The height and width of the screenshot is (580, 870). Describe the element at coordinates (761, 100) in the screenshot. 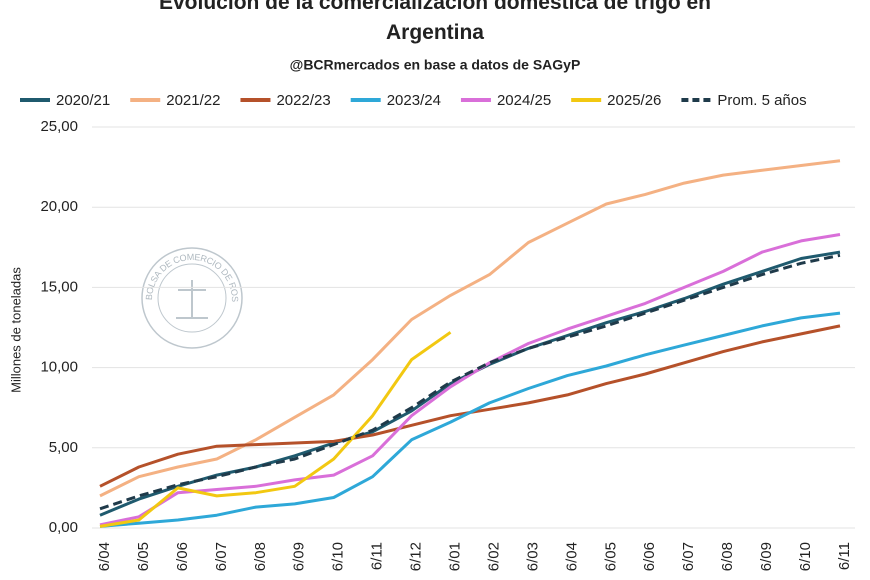

I see `legend-label: Prom. 5 años` at that location.